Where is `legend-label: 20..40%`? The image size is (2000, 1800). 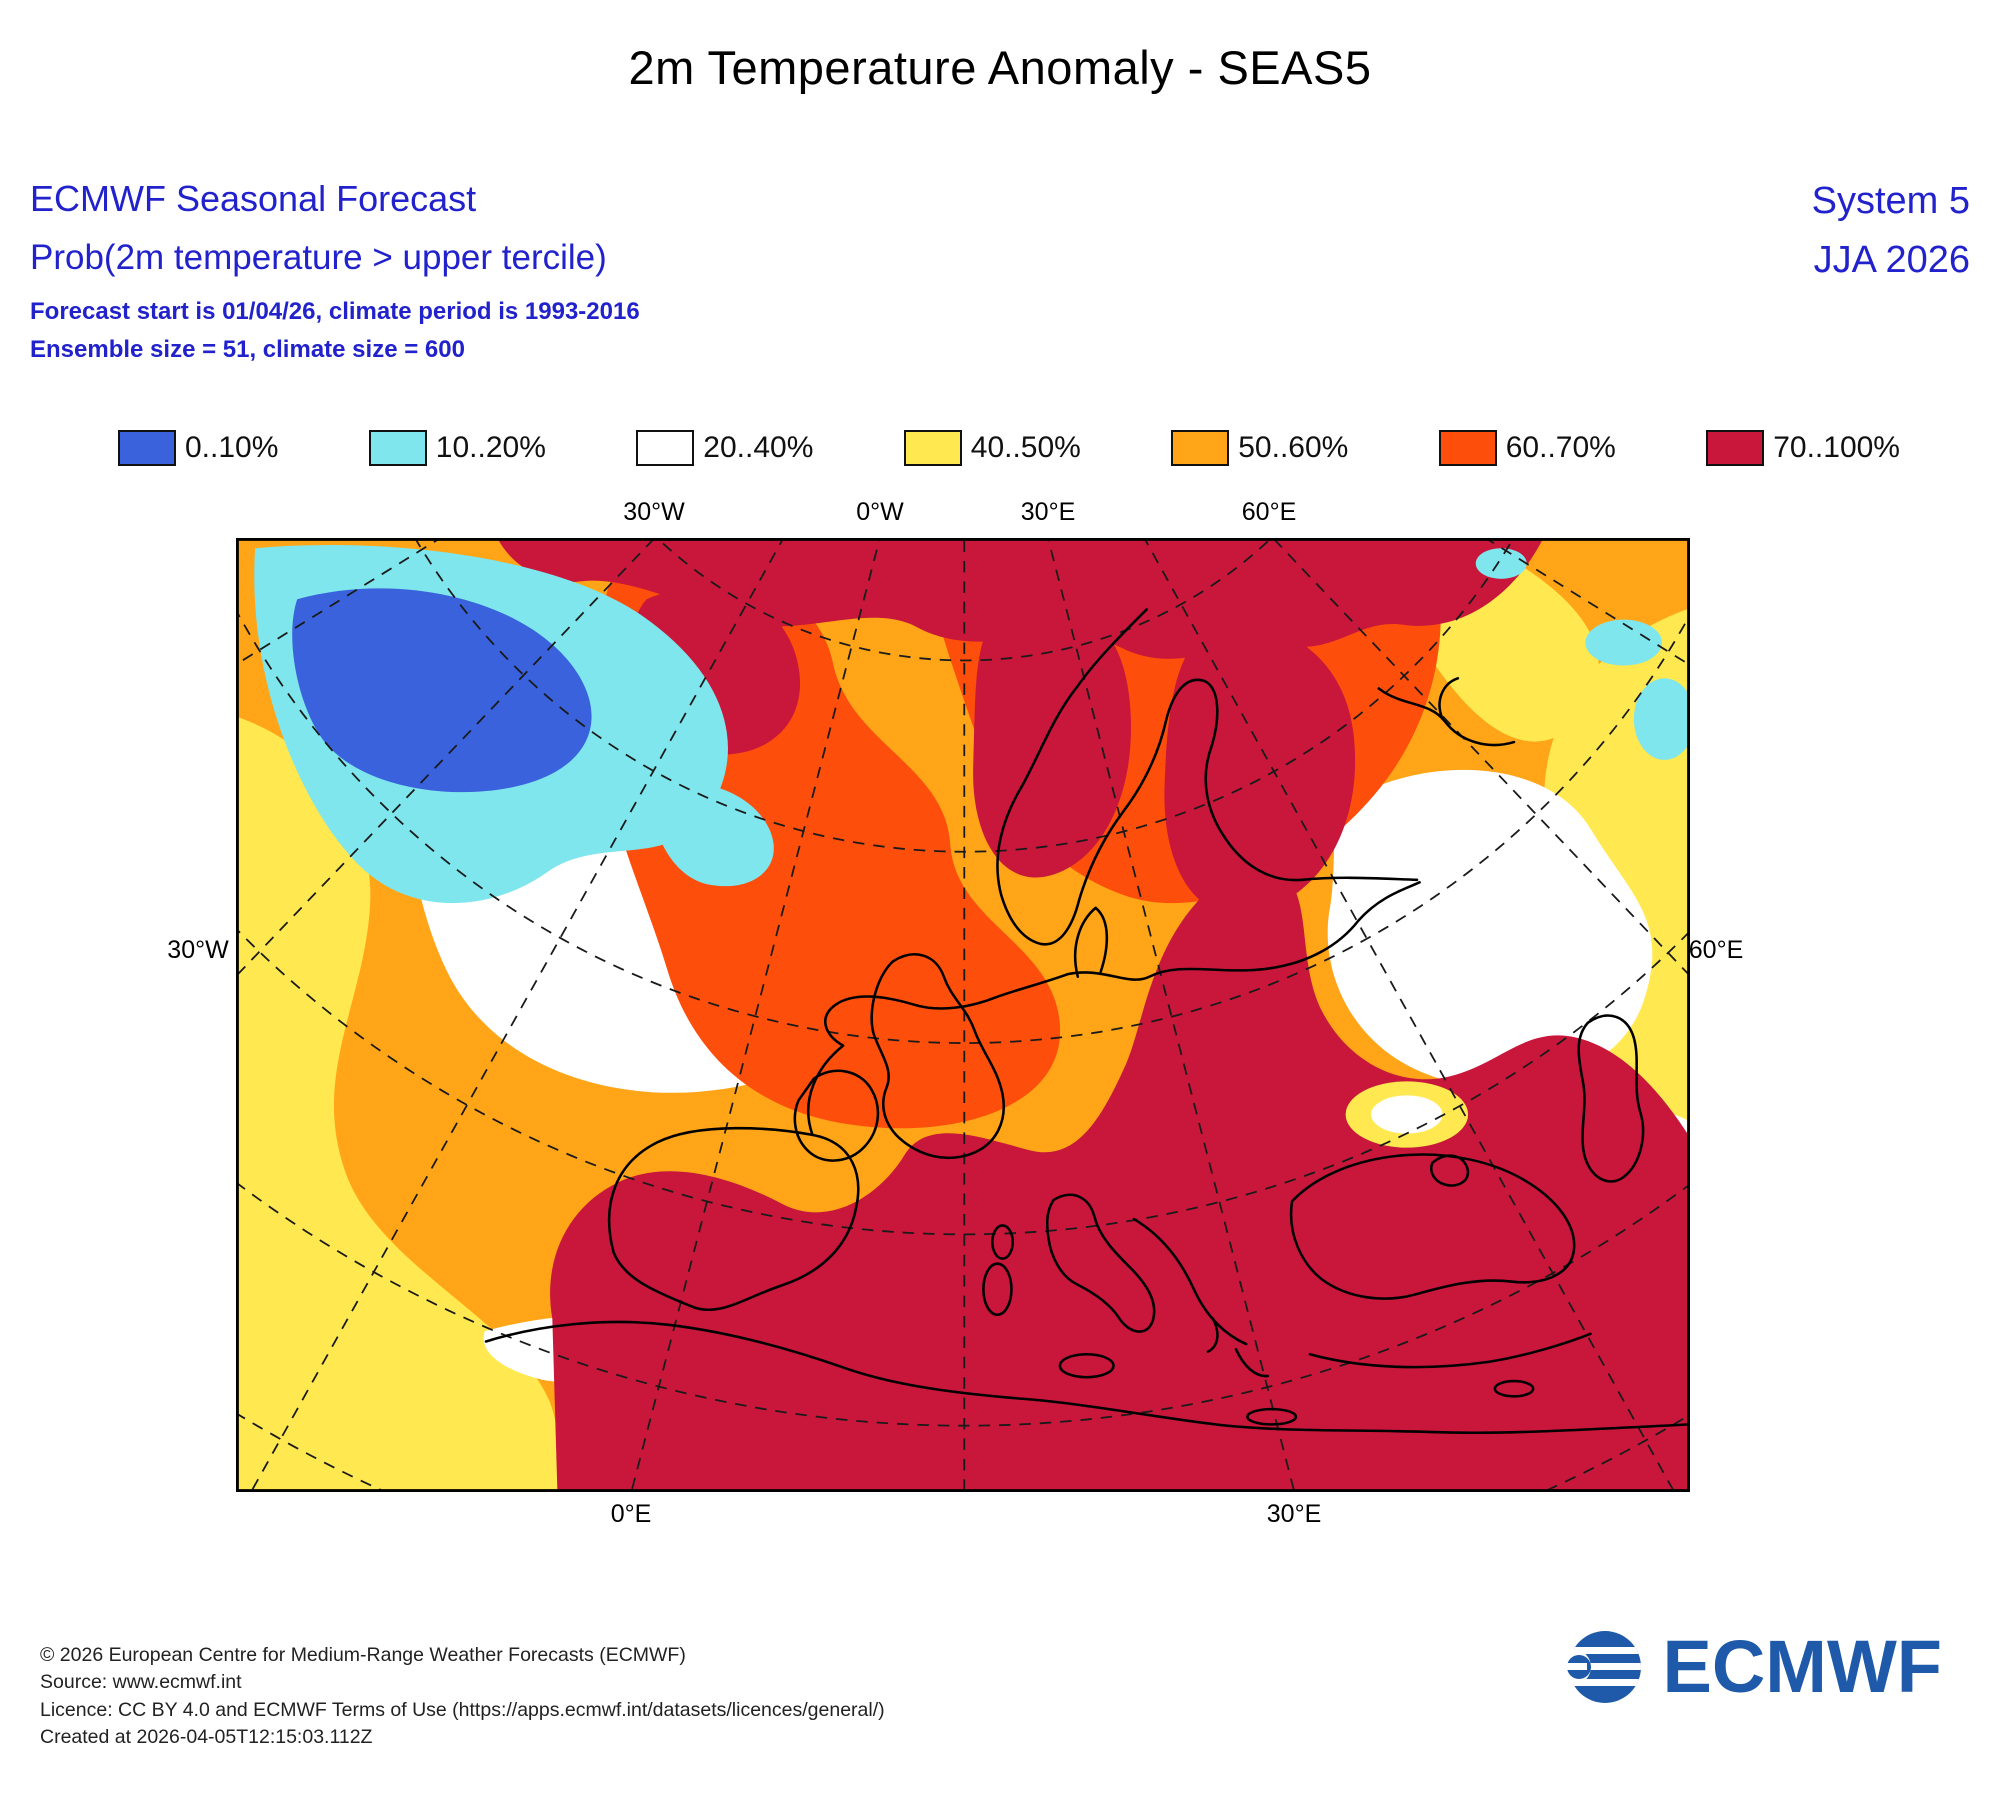 legend-label: 20..40% is located at coordinates (758, 447).